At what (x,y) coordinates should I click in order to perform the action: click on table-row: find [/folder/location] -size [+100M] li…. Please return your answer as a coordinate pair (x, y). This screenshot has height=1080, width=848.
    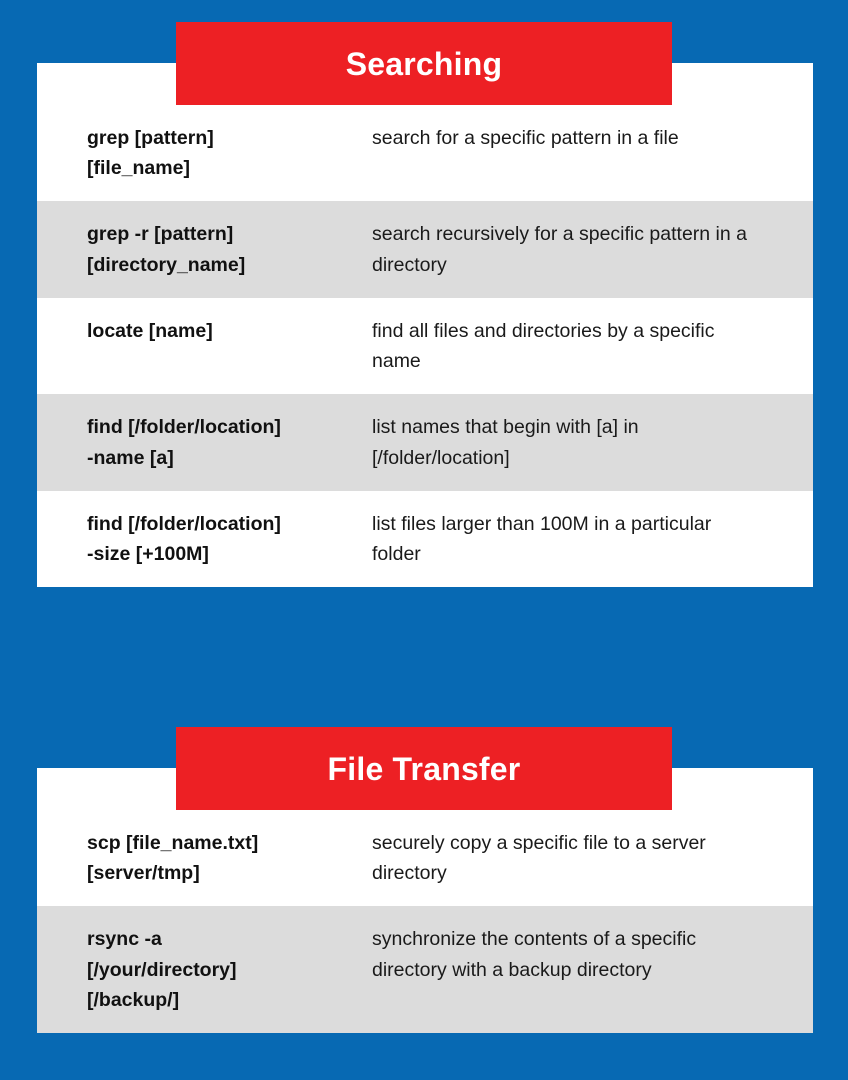
    Looking at the image, I should click on (425, 539).